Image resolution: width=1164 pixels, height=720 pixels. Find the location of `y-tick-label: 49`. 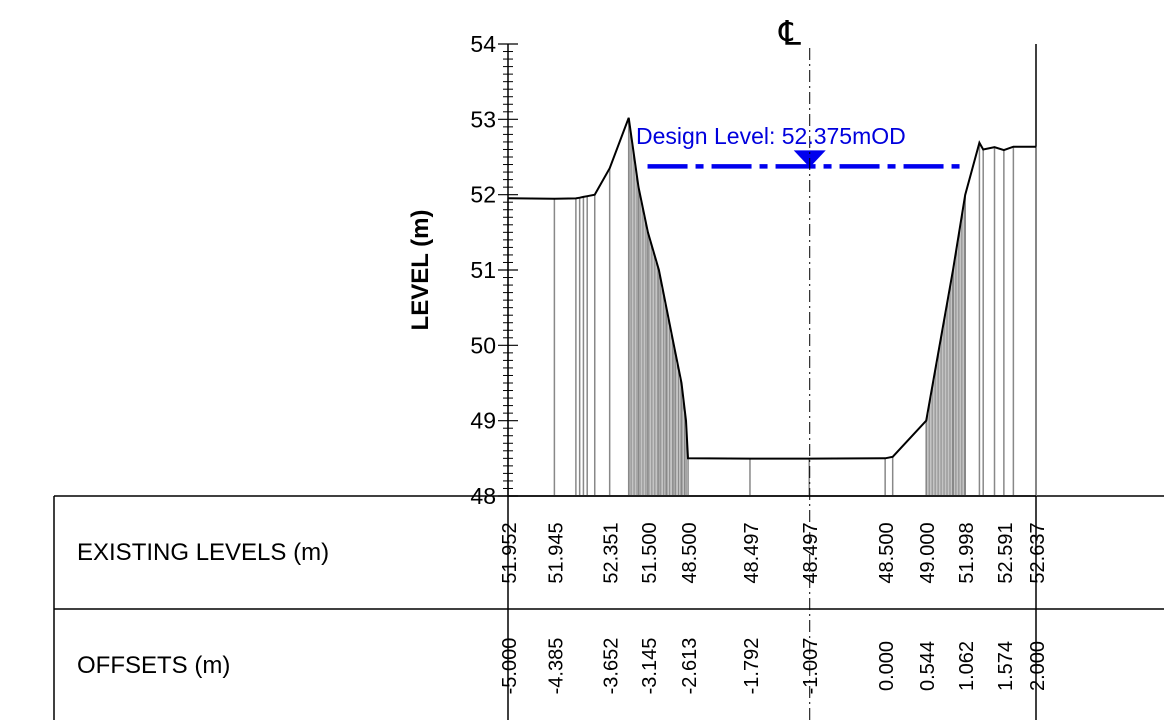

y-tick-label: 49 is located at coordinates (483, 421).